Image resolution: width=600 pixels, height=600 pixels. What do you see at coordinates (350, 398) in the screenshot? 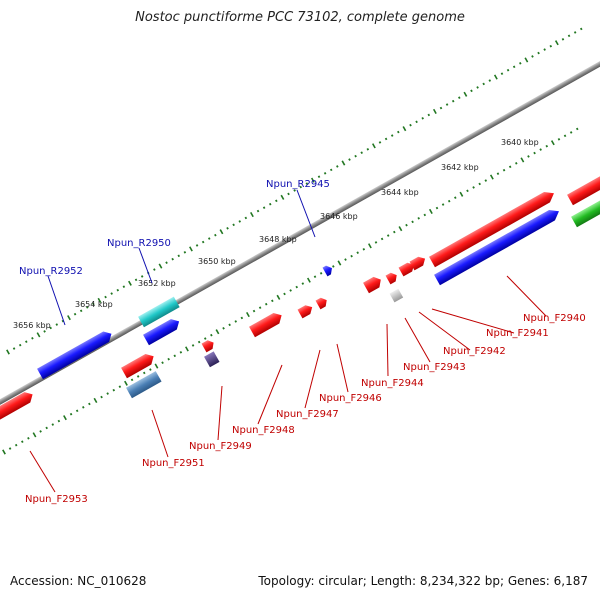
I see `gene-label: Npun_F2946` at bounding box center [350, 398].